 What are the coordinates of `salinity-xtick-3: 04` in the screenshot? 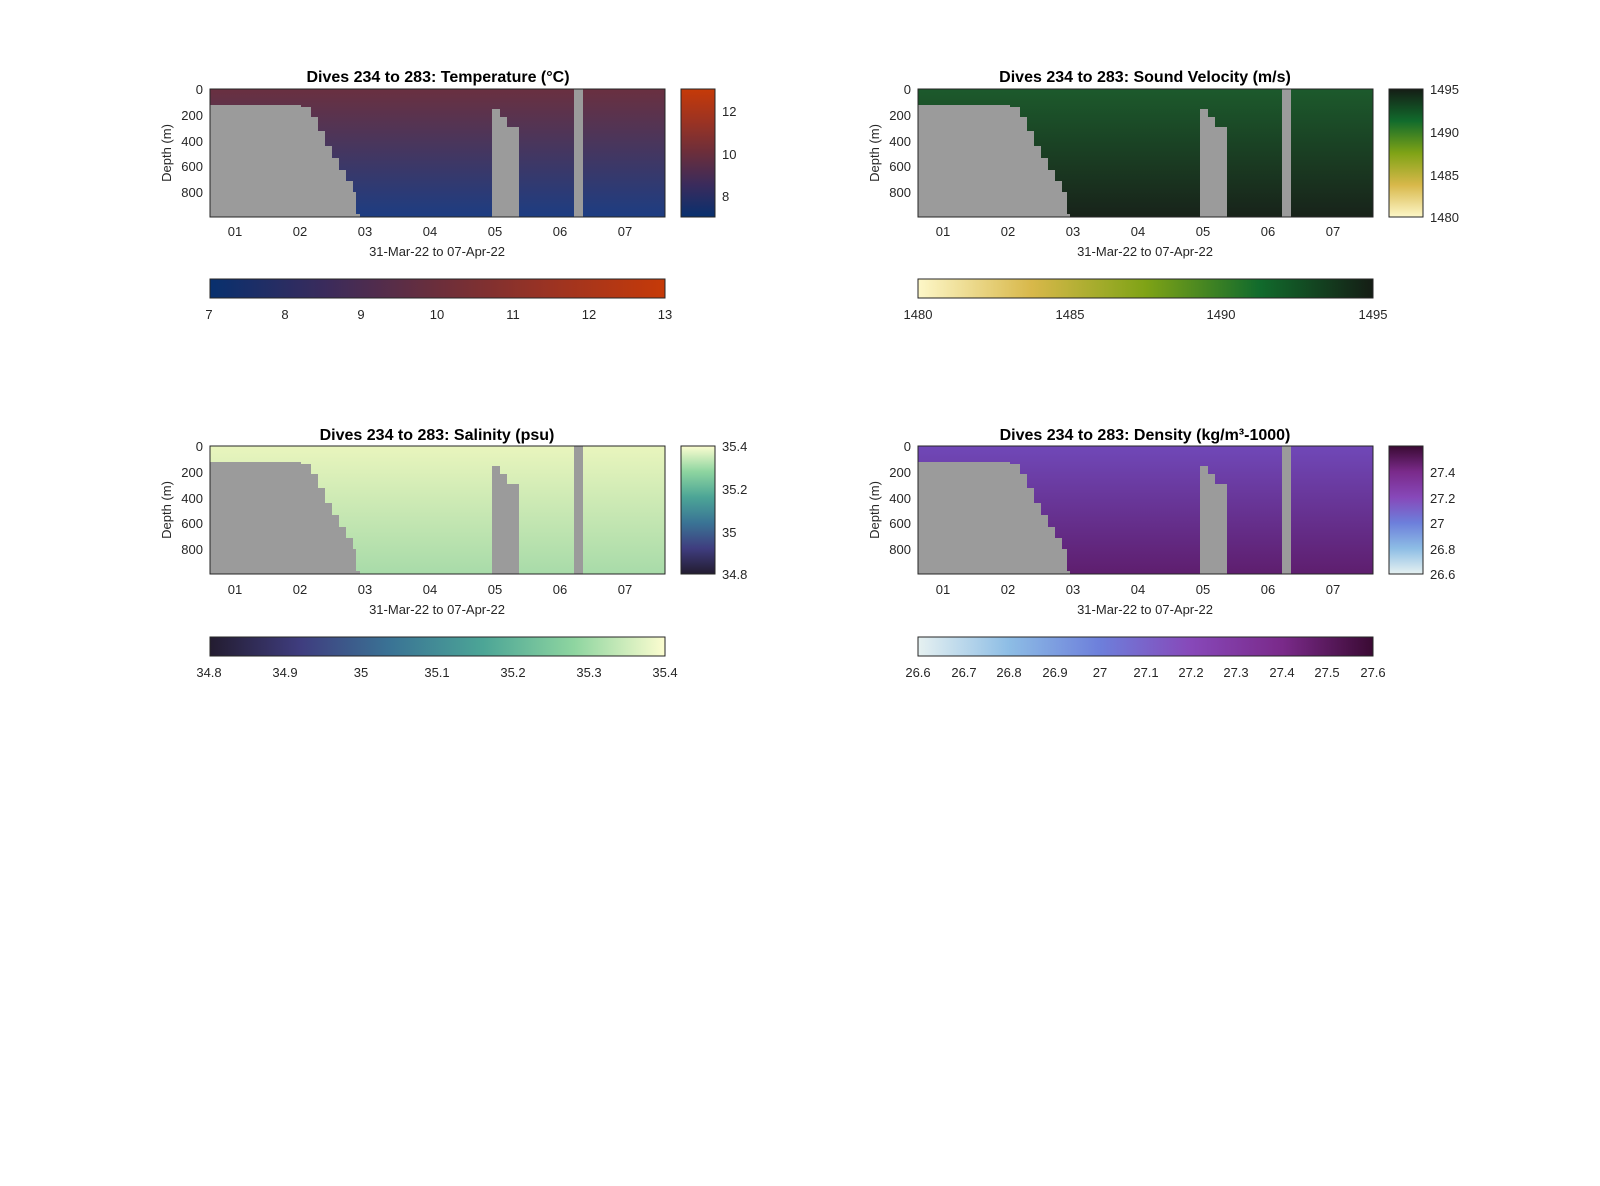 It's located at (430, 589).